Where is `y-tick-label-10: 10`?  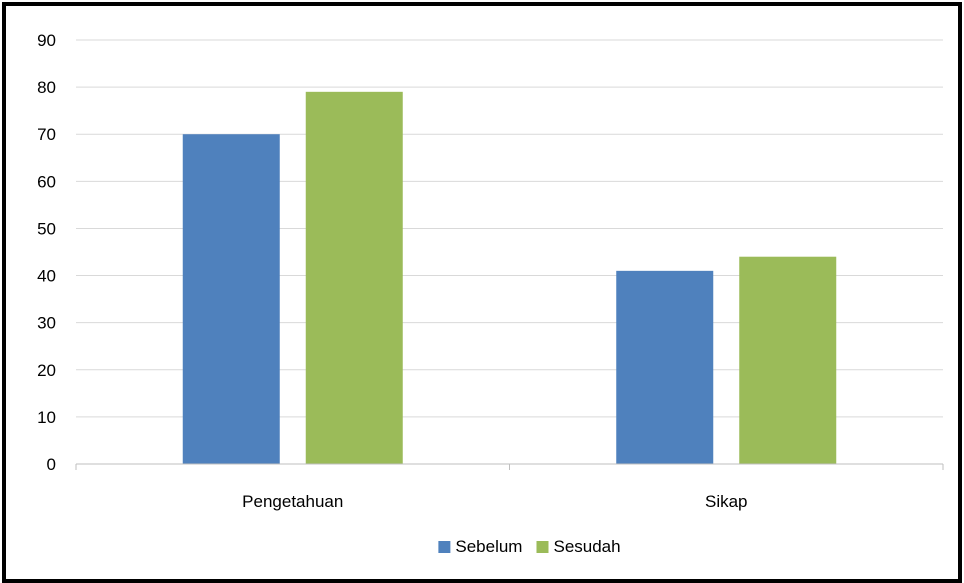
y-tick-label-10: 10 is located at coordinates (46, 417).